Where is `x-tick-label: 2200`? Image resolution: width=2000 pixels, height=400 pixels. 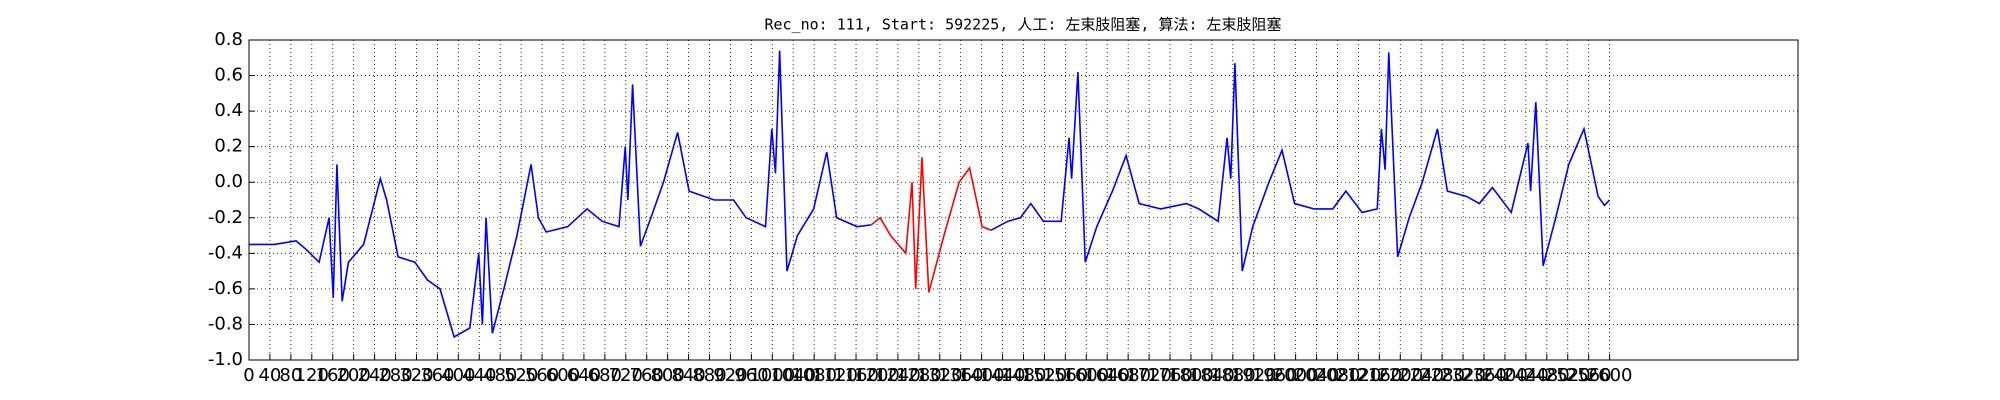
x-tick-label: 2200 is located at coordinates (1400, 375).